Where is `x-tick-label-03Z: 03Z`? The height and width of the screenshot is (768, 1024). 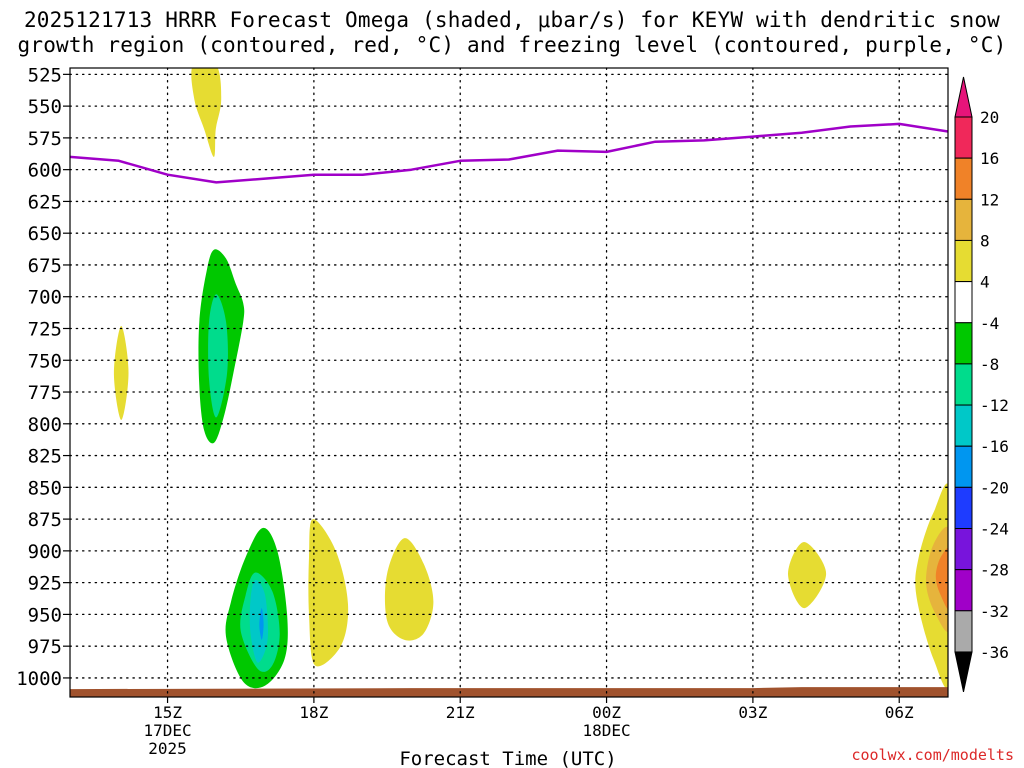
x-tick-label-03Z: 03Z is located at coordinates (752, 712).